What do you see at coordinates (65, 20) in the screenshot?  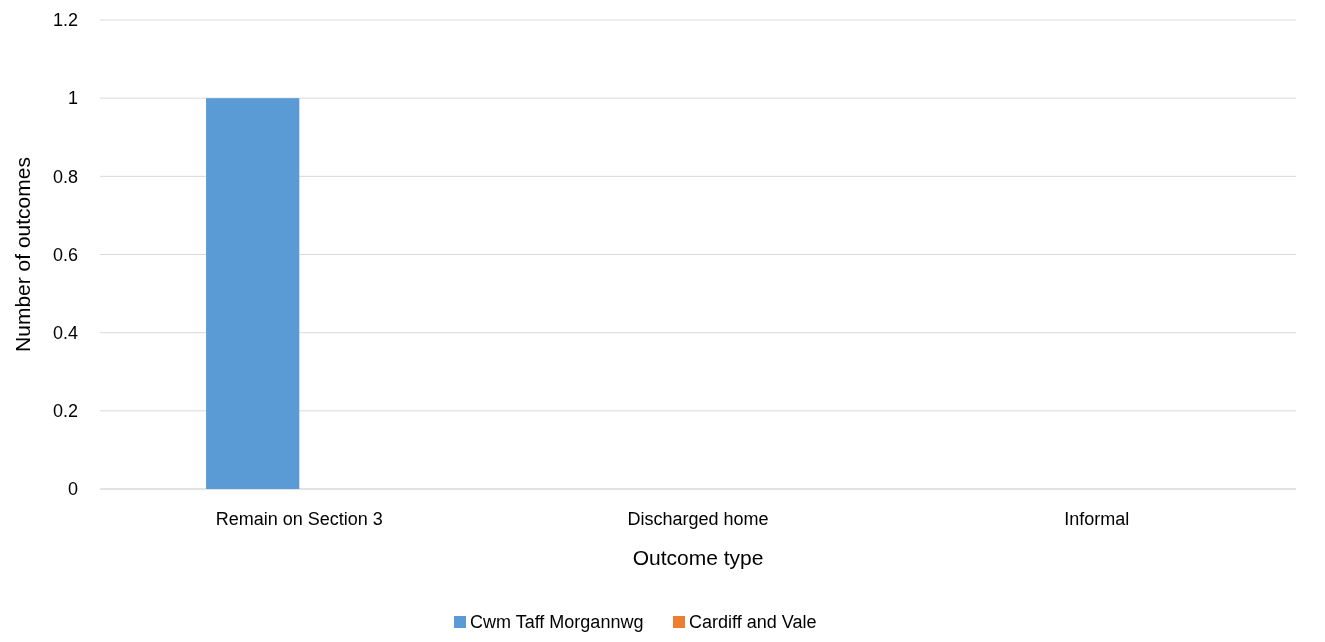 I see `y-tick-label: 1.2` at bounding box center [65, 20].